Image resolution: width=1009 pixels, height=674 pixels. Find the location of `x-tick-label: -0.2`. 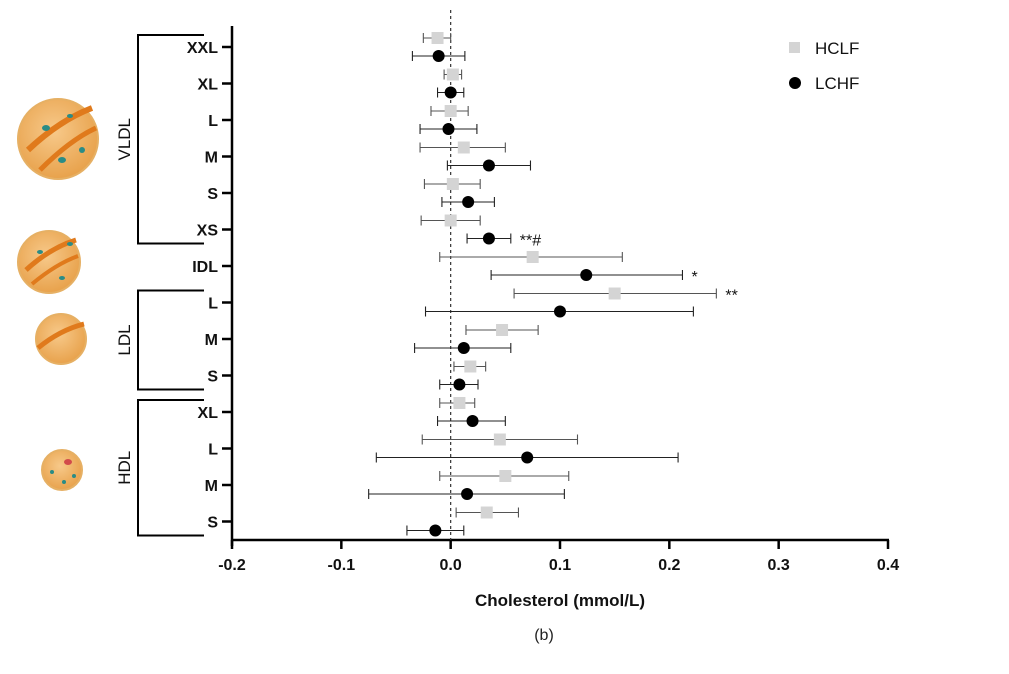

x-tick-label: -0.2 is located at coordinates (232, 565).